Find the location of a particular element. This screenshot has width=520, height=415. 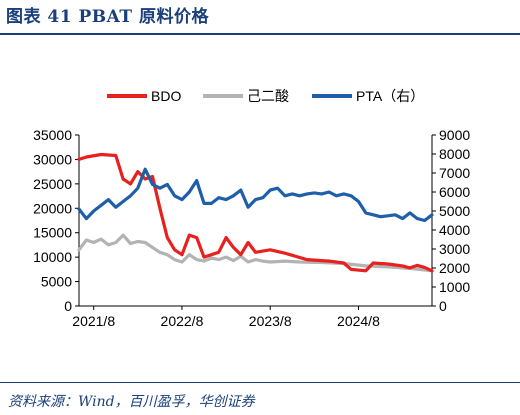

y-right-tick-label: 5000 is located at coordinates (454, 211).